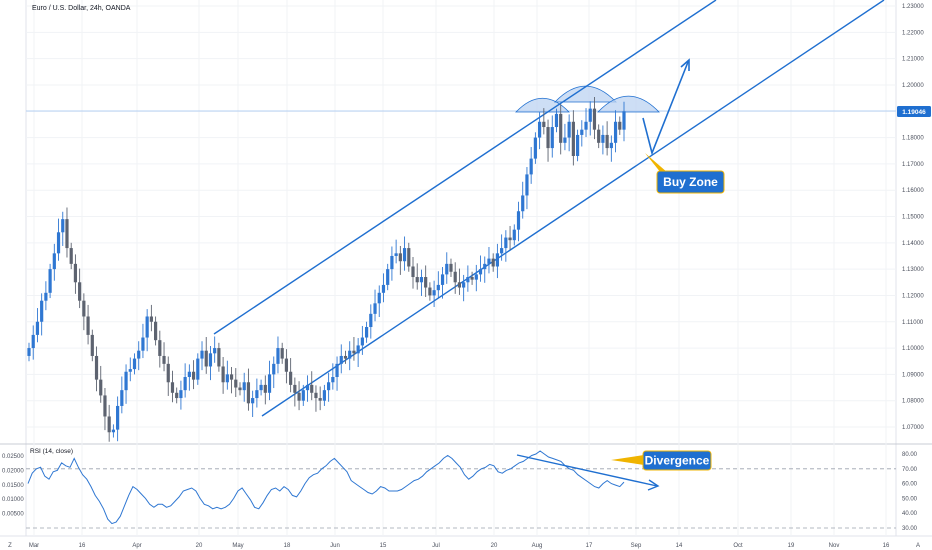  I want to click on buy-zone-callout: Buy Zone, so click(685, 173).